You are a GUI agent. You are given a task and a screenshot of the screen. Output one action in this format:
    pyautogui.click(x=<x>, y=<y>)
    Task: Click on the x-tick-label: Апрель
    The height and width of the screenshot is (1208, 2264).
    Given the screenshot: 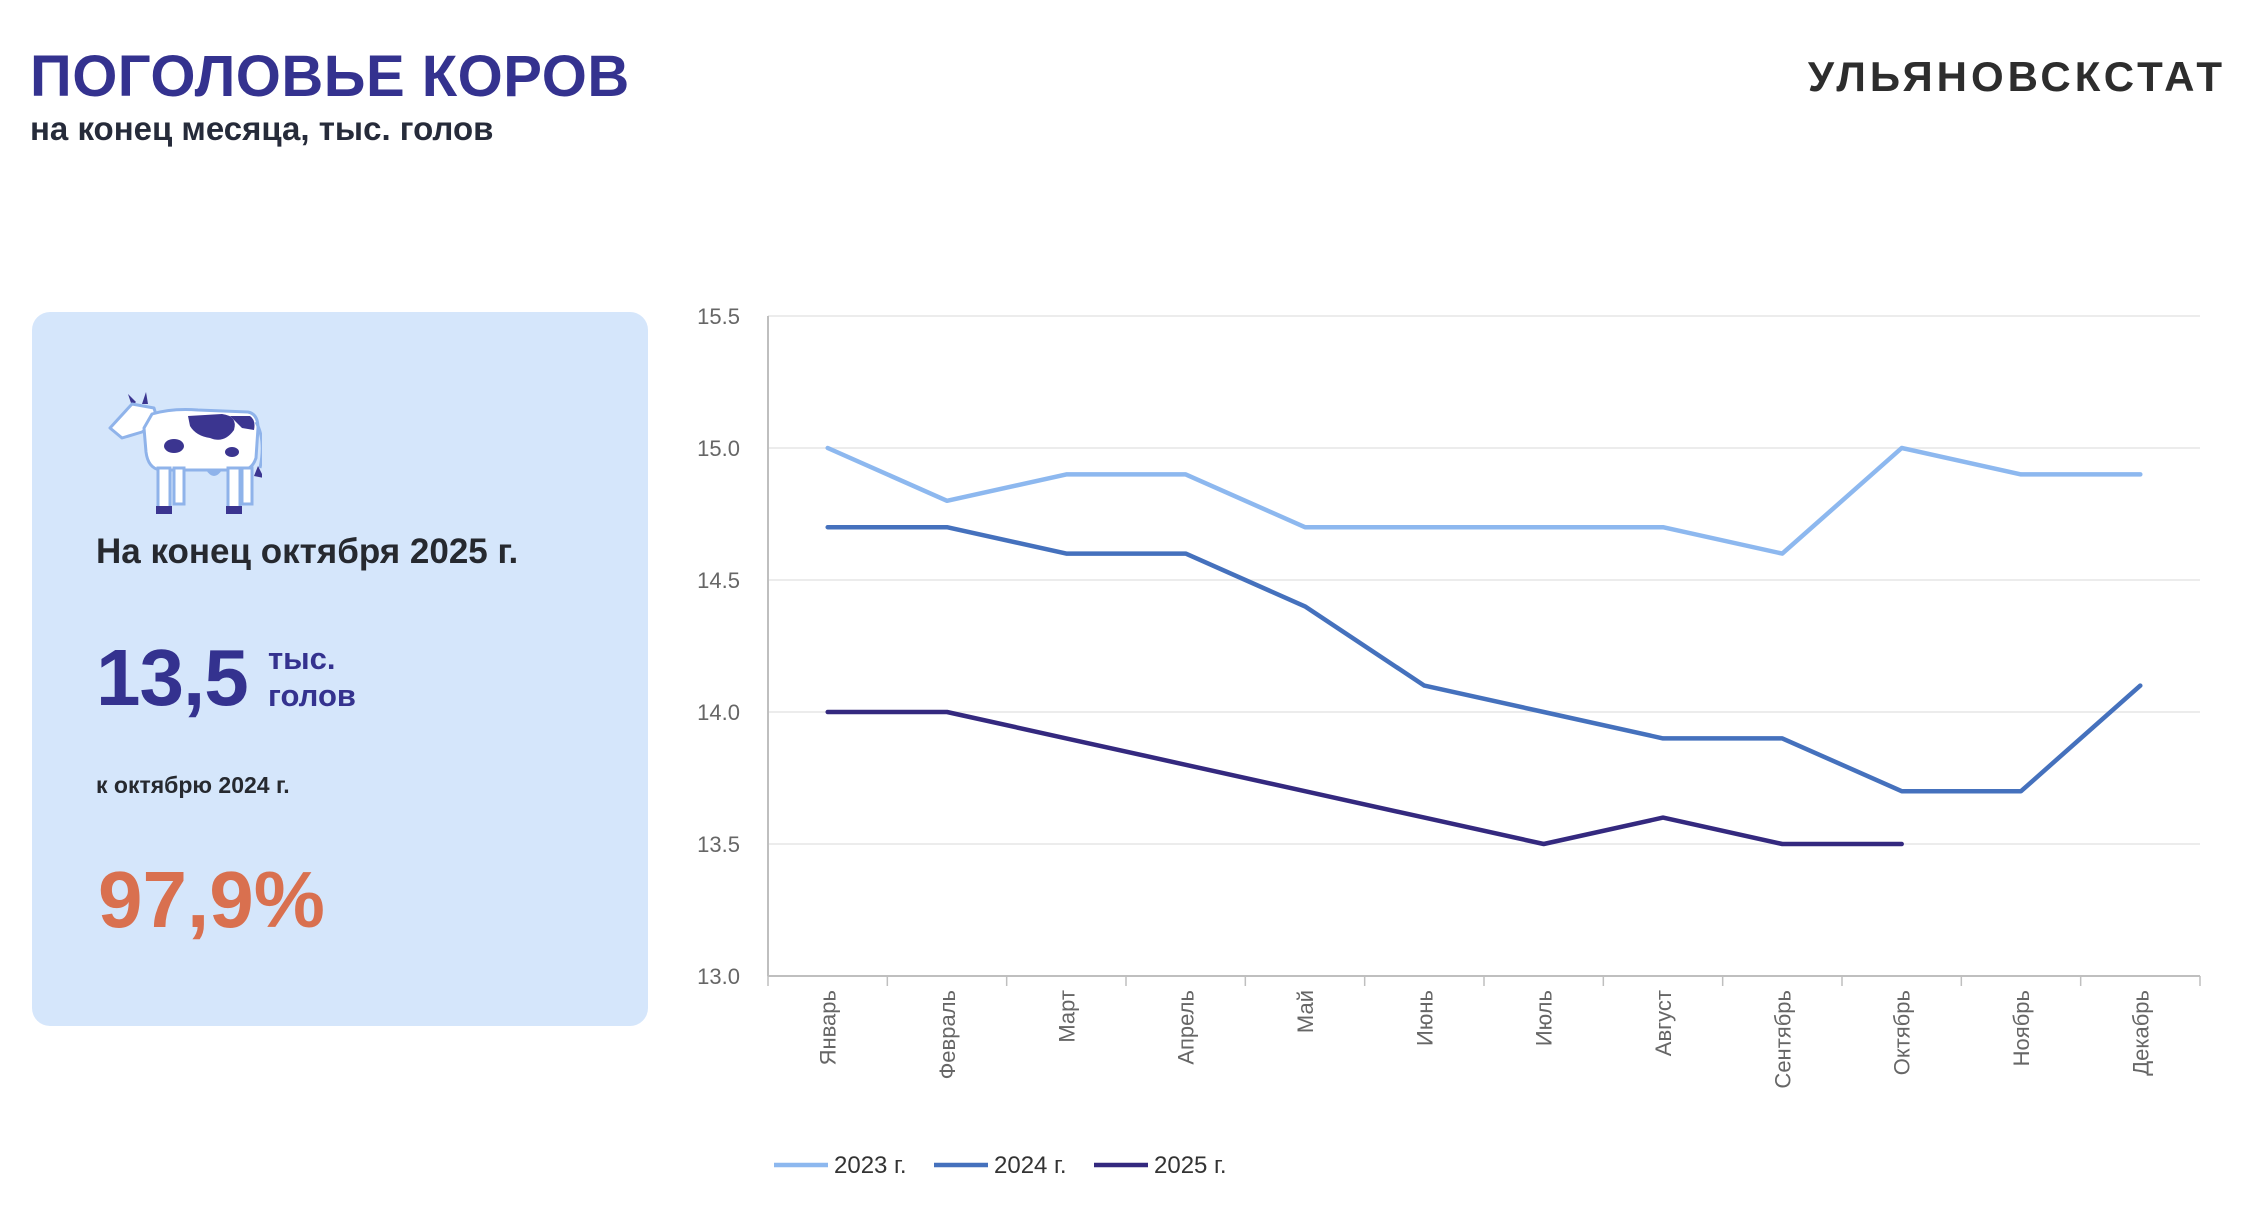 What is the action you would take?
    pyautogui.click(x=1186, y=1027)
    